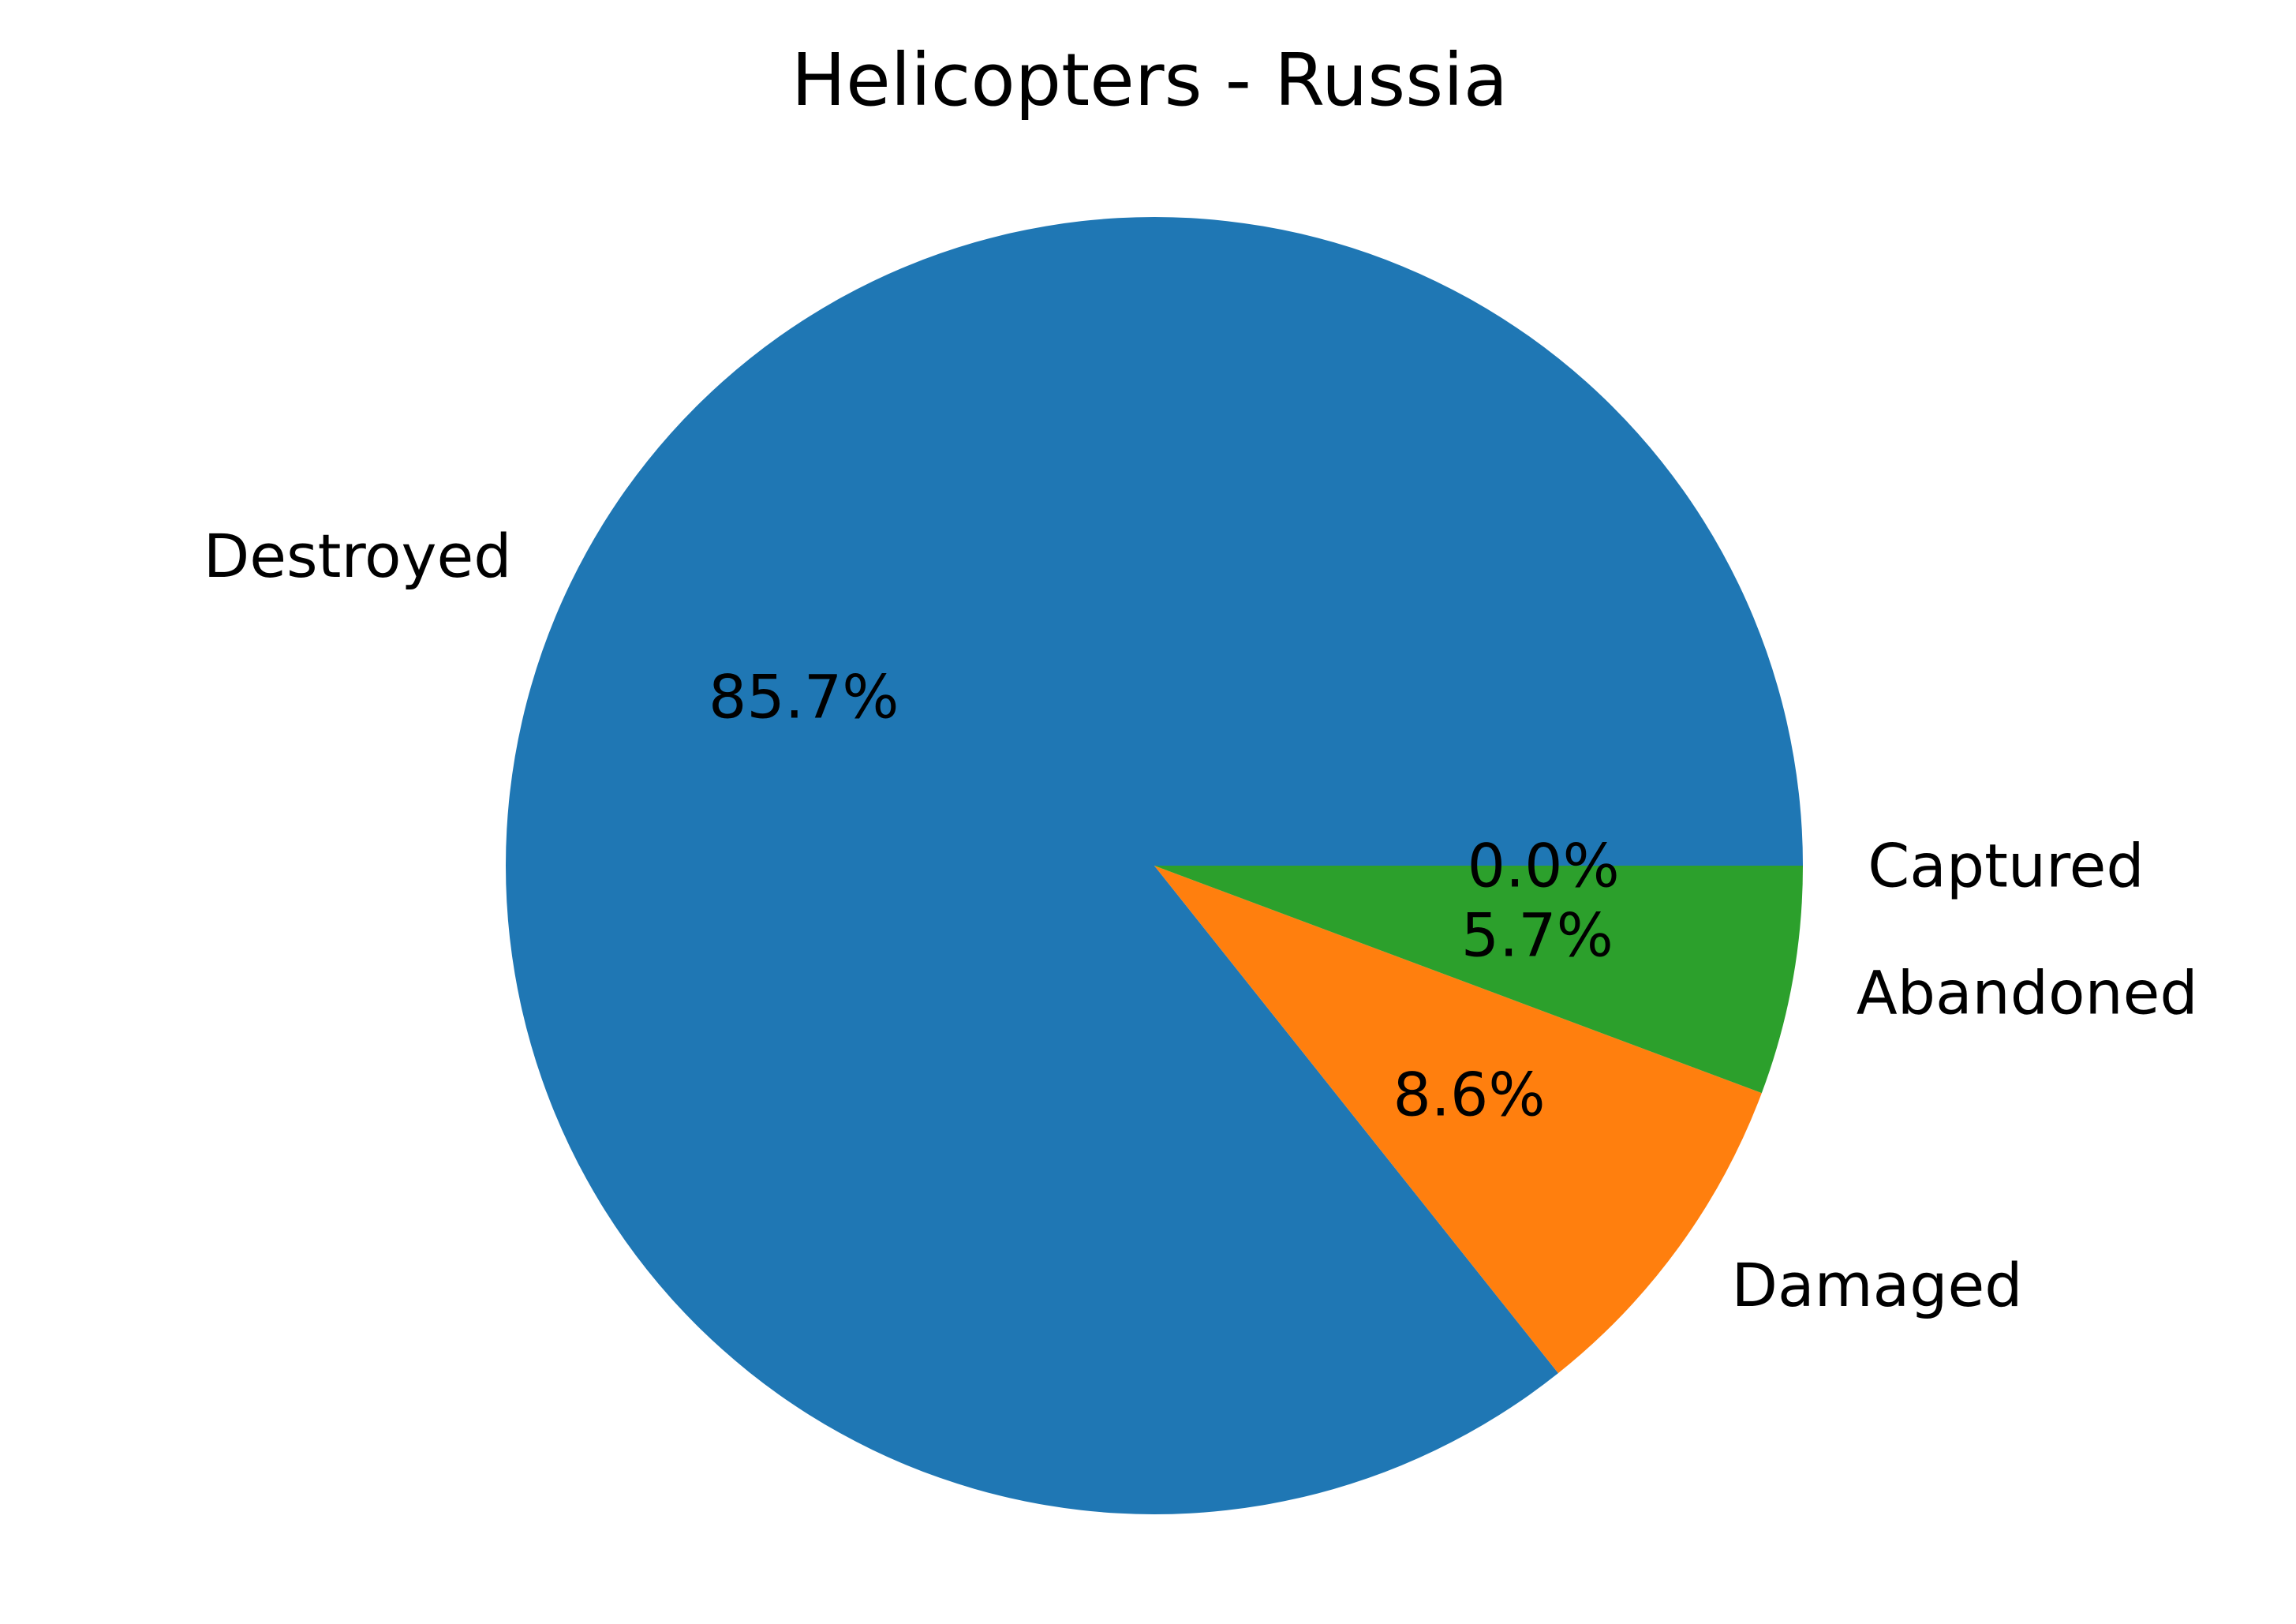 This screenshot has width=2296, height=1624. I want to click on pct-label-damaged: 8.6%, so click(1469, 1094).